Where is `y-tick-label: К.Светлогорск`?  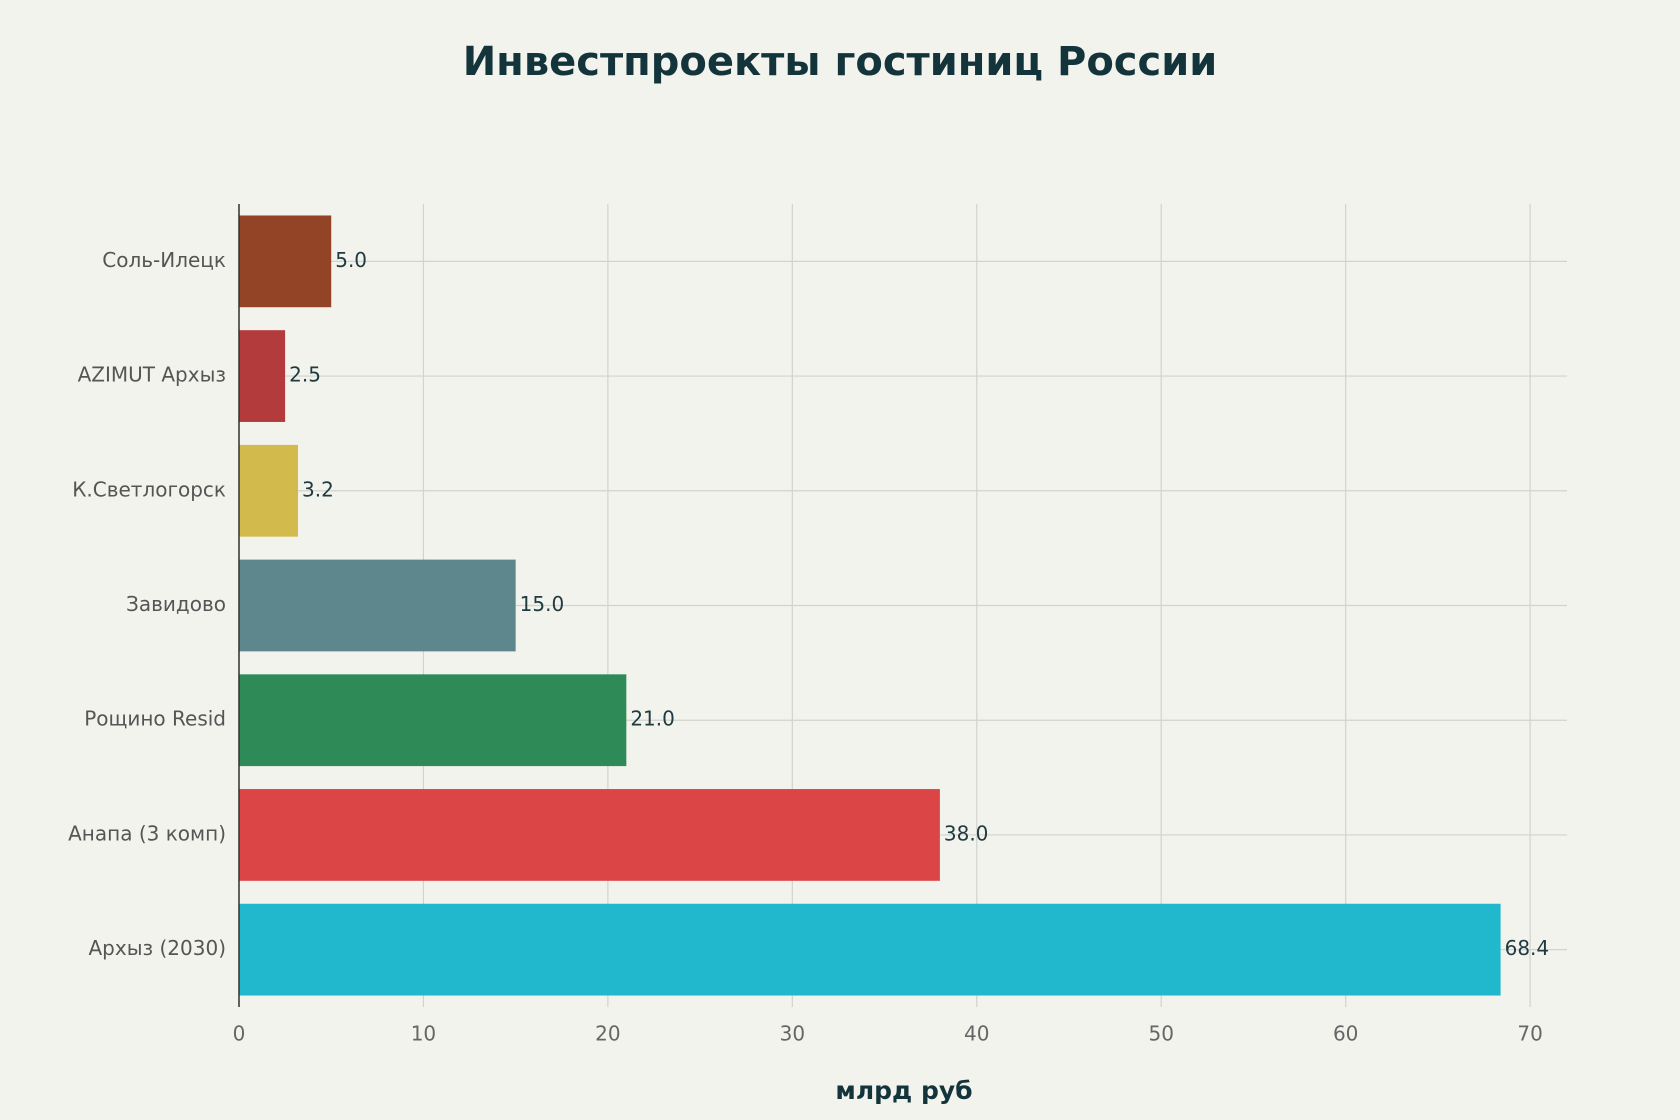 y-tick-label: К.Светлогорск is located at coordinates (149, 489).